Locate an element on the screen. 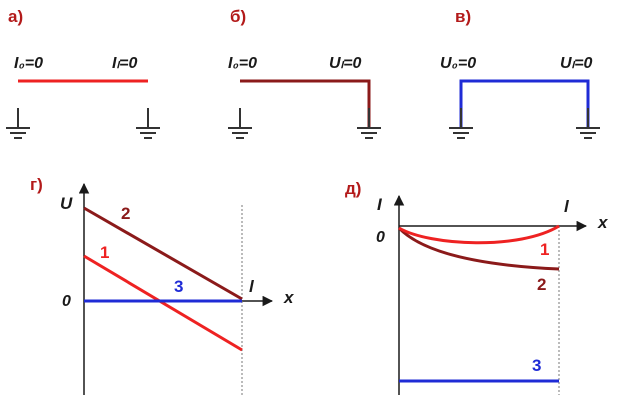 This screenshot has height=411, width=624. panel-v-right-condition: Uₗ=0 is located at coordinates (576, 63).